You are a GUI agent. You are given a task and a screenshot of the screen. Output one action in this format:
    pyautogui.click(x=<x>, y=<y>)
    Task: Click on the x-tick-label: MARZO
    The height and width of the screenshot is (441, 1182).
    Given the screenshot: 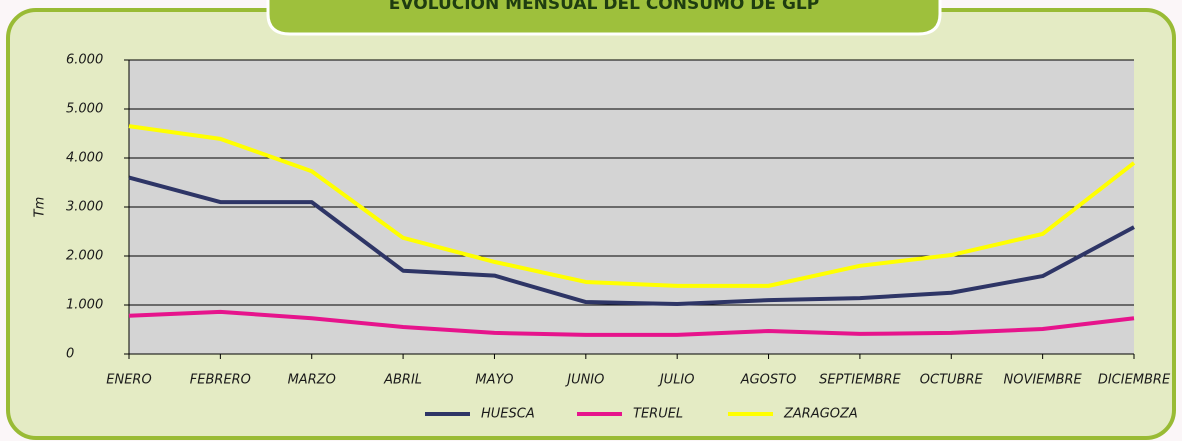 What is the action you would take?
    pyautogui.click(x=312, y=380)
    